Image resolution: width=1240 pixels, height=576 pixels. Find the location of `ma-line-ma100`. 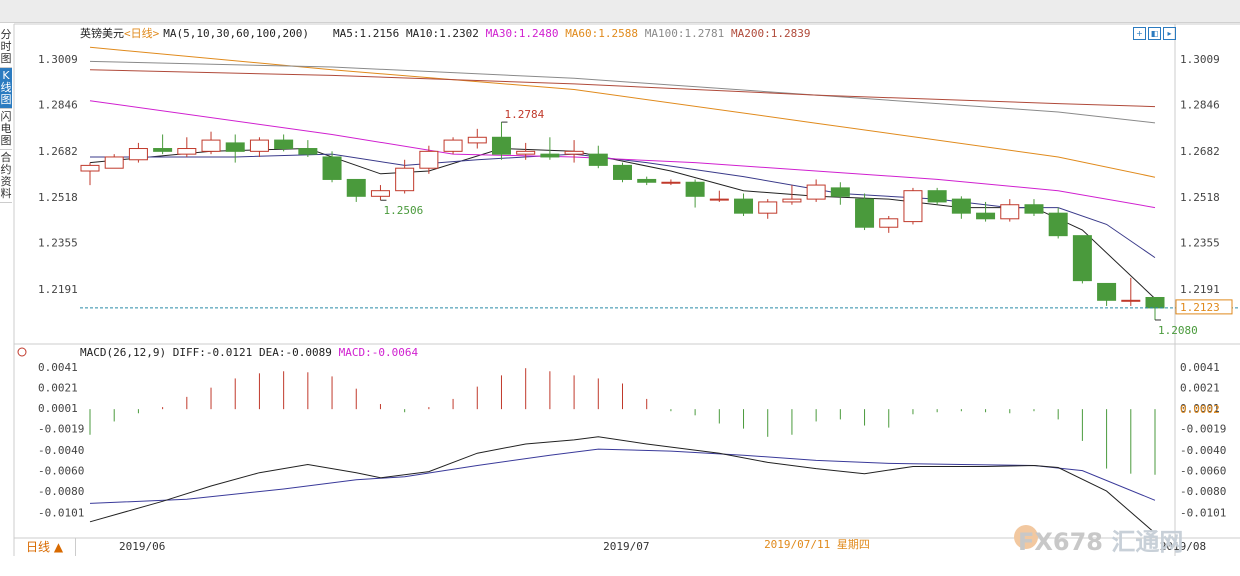

ma-line-ma100 is located at coordinates (622, 92).